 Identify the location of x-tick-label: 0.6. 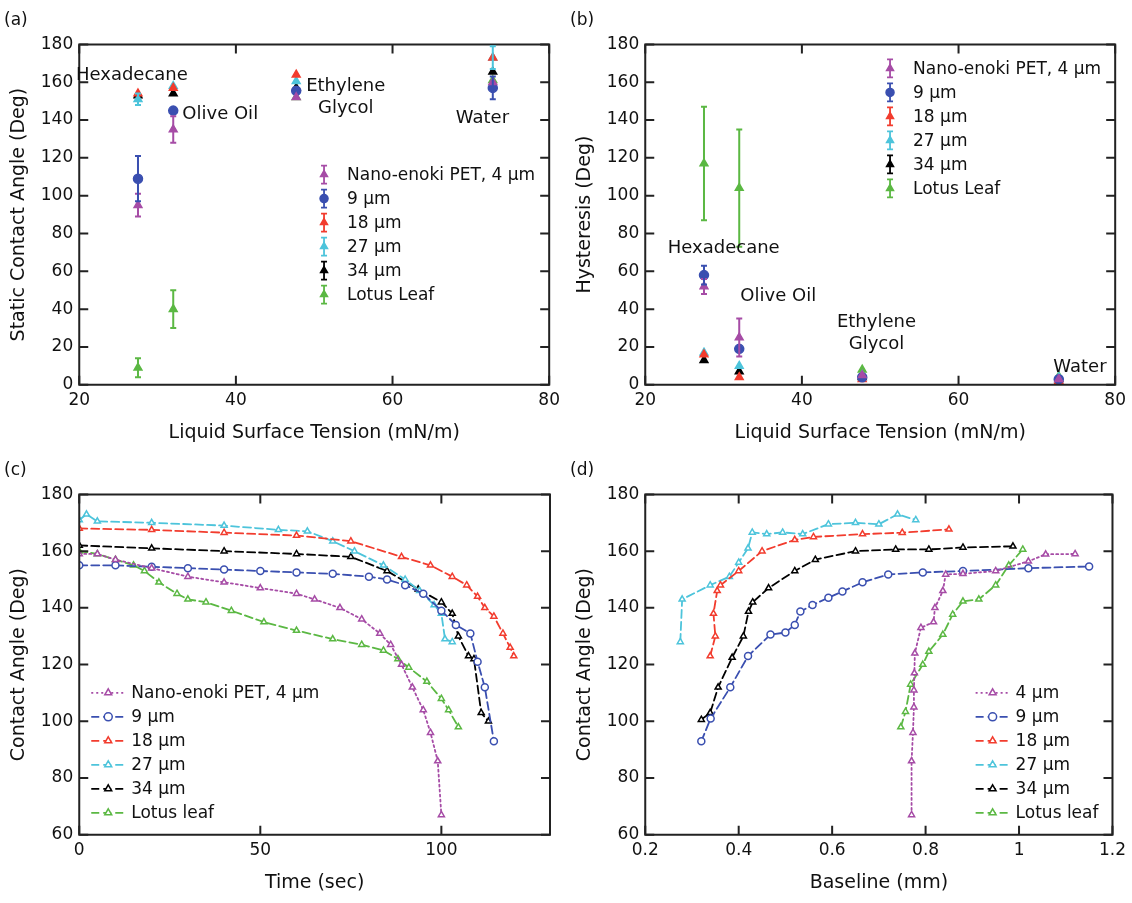
(832, 849).